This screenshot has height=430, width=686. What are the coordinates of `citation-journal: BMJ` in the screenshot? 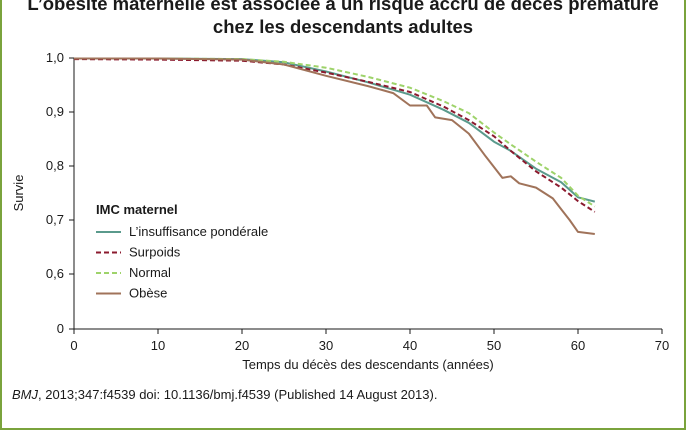 It's located at (25, 394).